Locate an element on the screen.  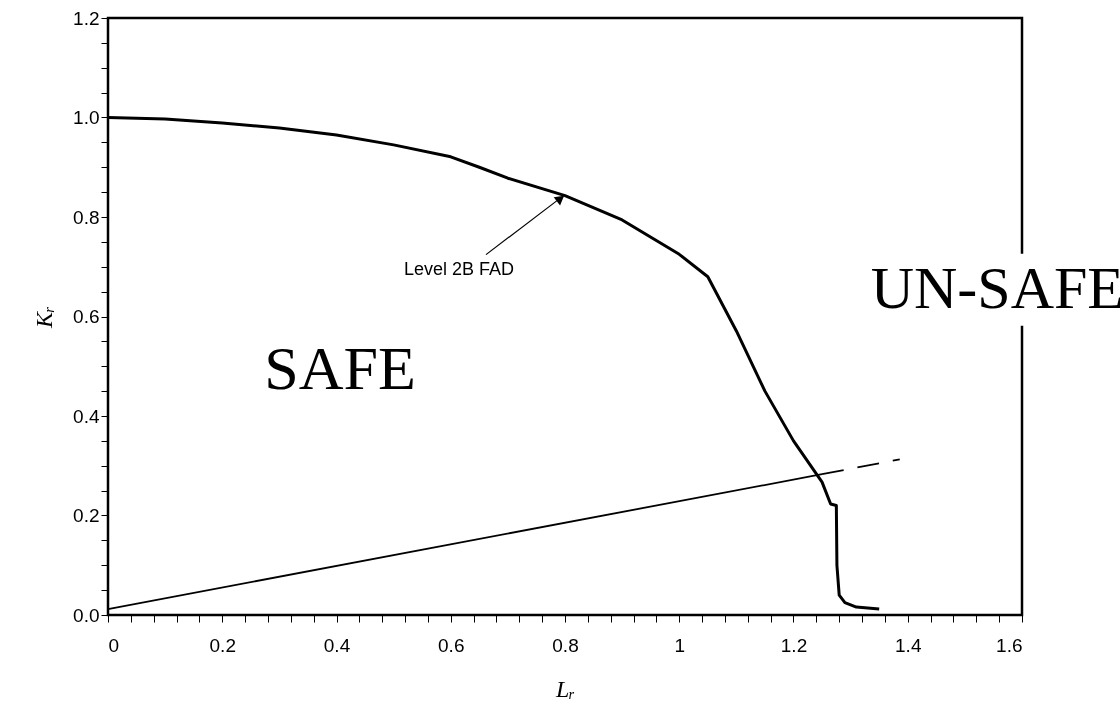
y-tick-label: 0.8 is located at coordinates (86, 217).